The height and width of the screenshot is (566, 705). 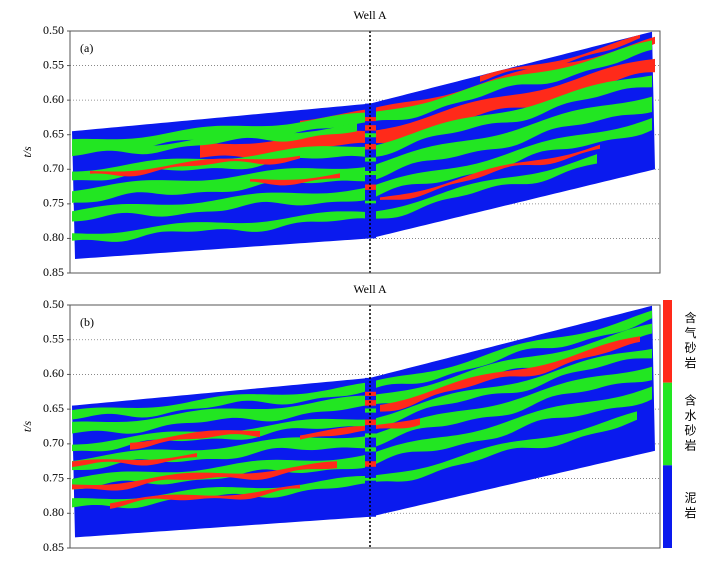 I want to click on colorbar-label: 泥岩, so click(x=690, y=506).